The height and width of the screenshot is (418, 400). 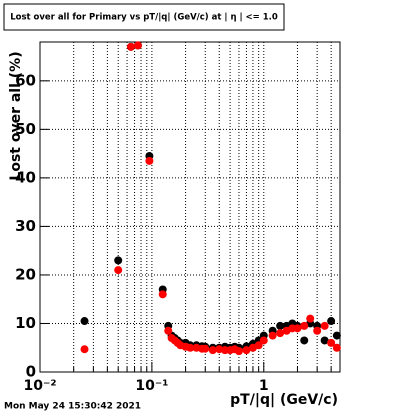 I want to click on y-tick-label: 60, so click(x=25, y=80).